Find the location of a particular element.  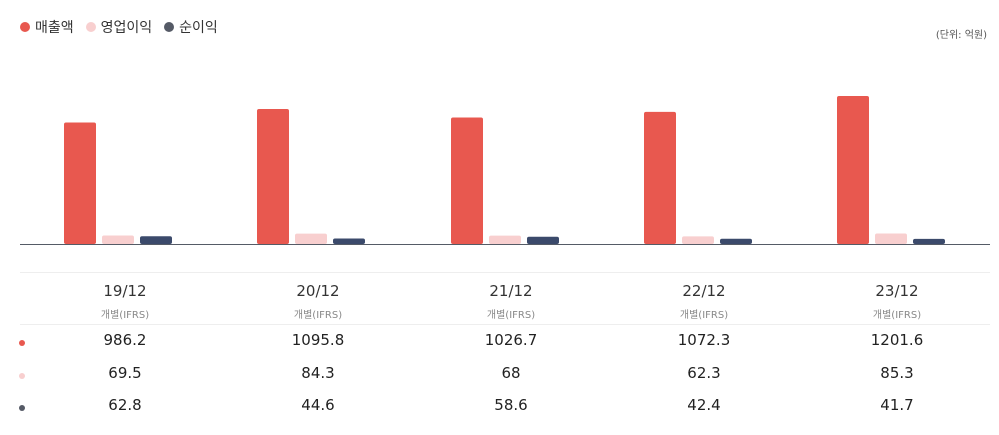

legend-item-operating-profit: 영업이익 is located at coordinates (119, 27).